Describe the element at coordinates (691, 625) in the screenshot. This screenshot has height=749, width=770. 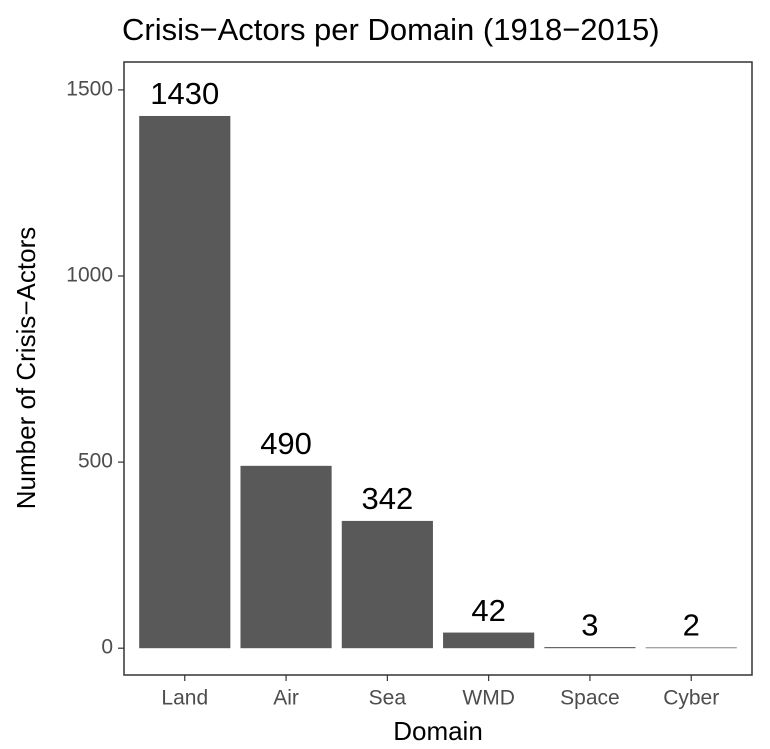
I see `value-label: 2` at that location.